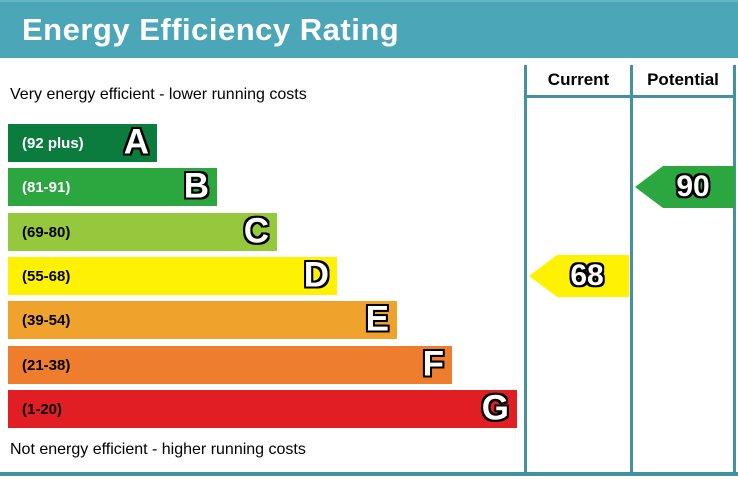 This screenshot has width=738, height=483. Describe the element at coordinates (495, 408) in the screenshot. I see `band-letter: G` at that location.